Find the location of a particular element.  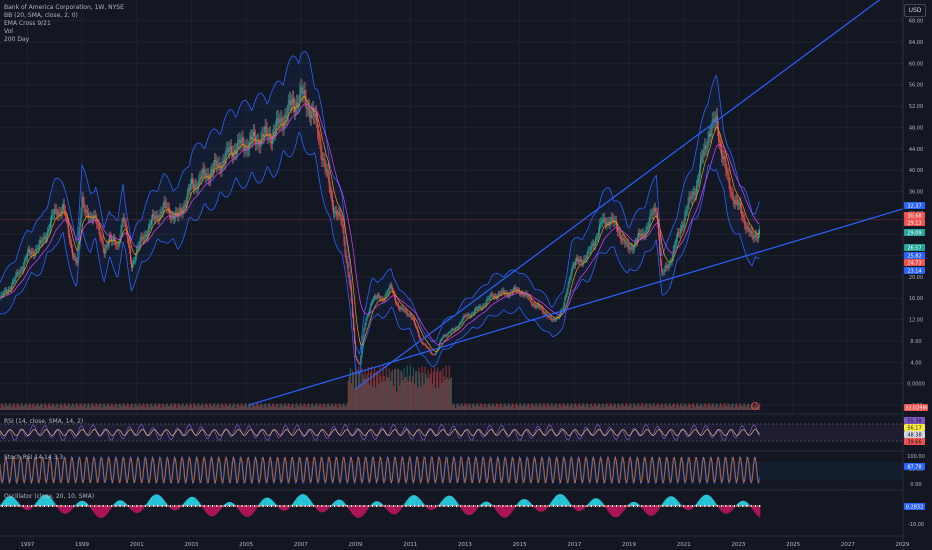

vol-label: Vol is located at coordinates (8, 31).